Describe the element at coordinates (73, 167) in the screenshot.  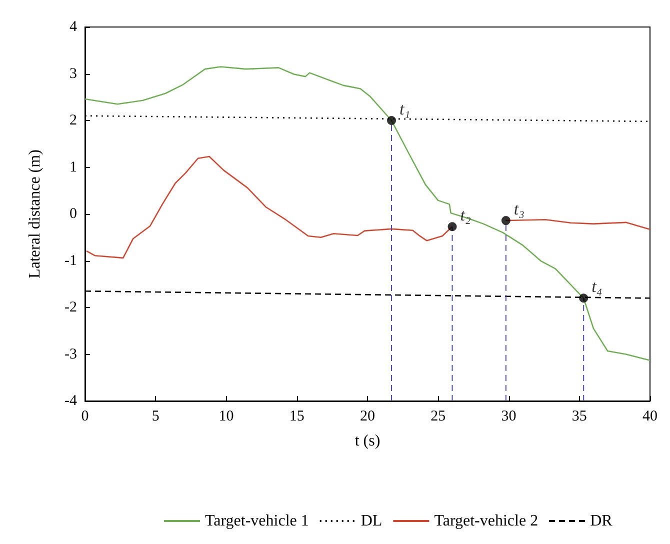
I see `y-tick-label: 1` at that location.